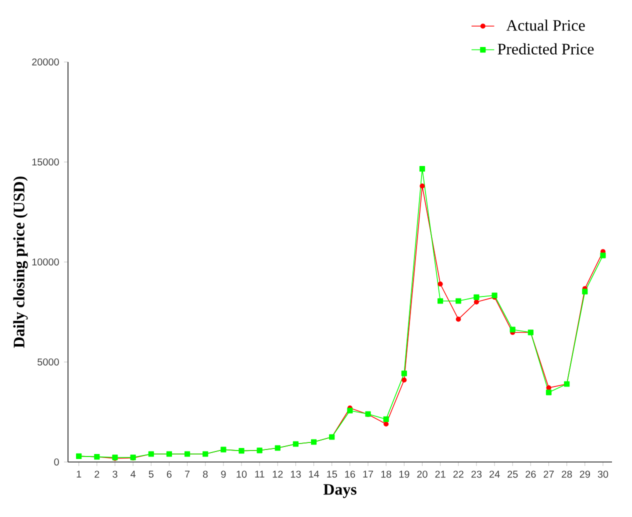 This screenshot has width=632, height=517. I want to click on x-tick-label: 21, so click(440, 474).